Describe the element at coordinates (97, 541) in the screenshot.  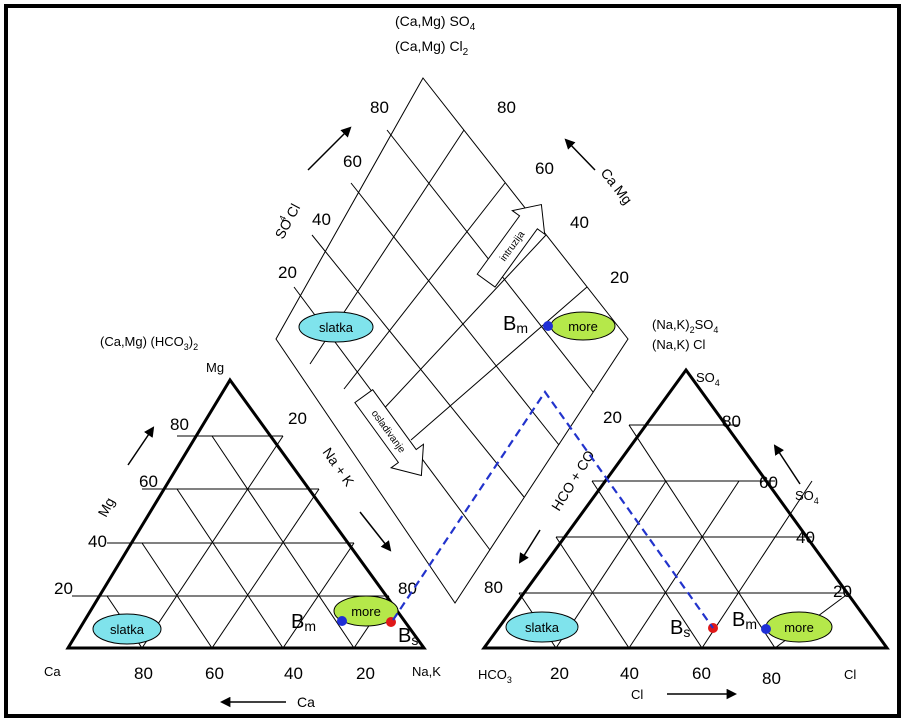
I see `lt-left-tick-40: 40` at that location.